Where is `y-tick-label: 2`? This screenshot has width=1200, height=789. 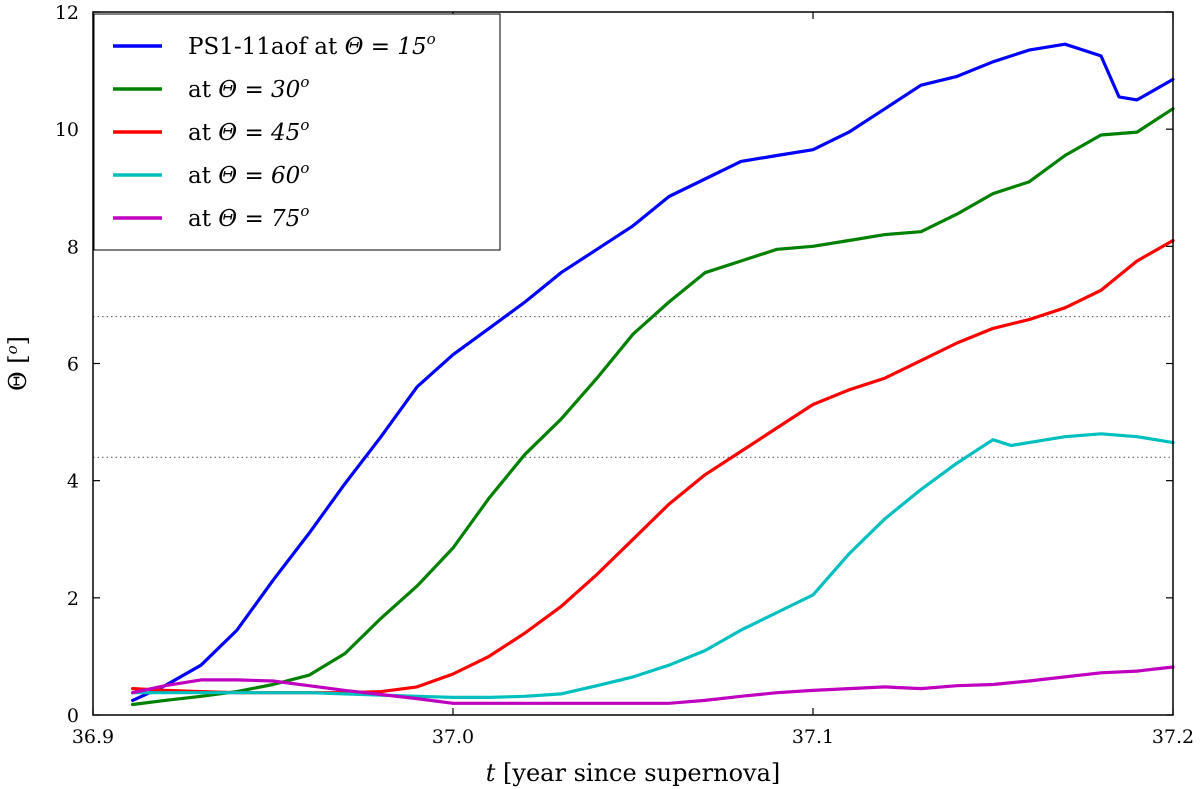 y-tick-label: 2 is located at coordinates (73, 599).